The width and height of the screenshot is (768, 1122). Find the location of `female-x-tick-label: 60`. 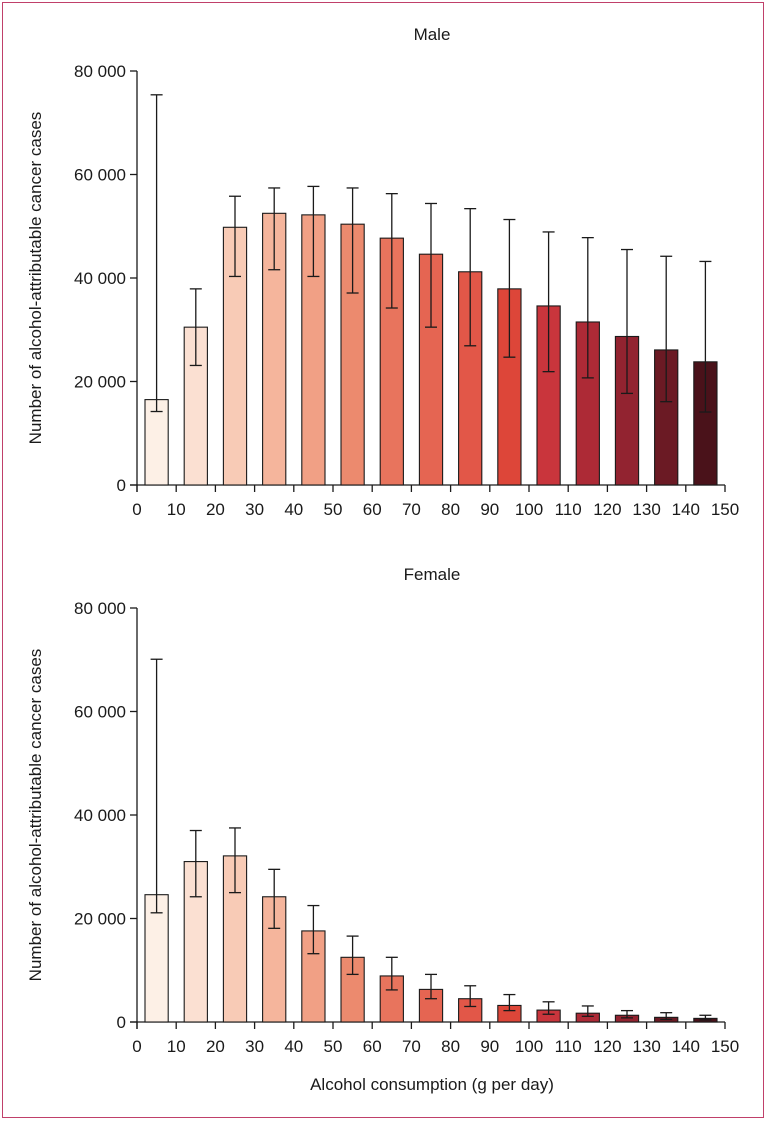

female-x-tick-label: 60 is located at coordinates (372, 1046).